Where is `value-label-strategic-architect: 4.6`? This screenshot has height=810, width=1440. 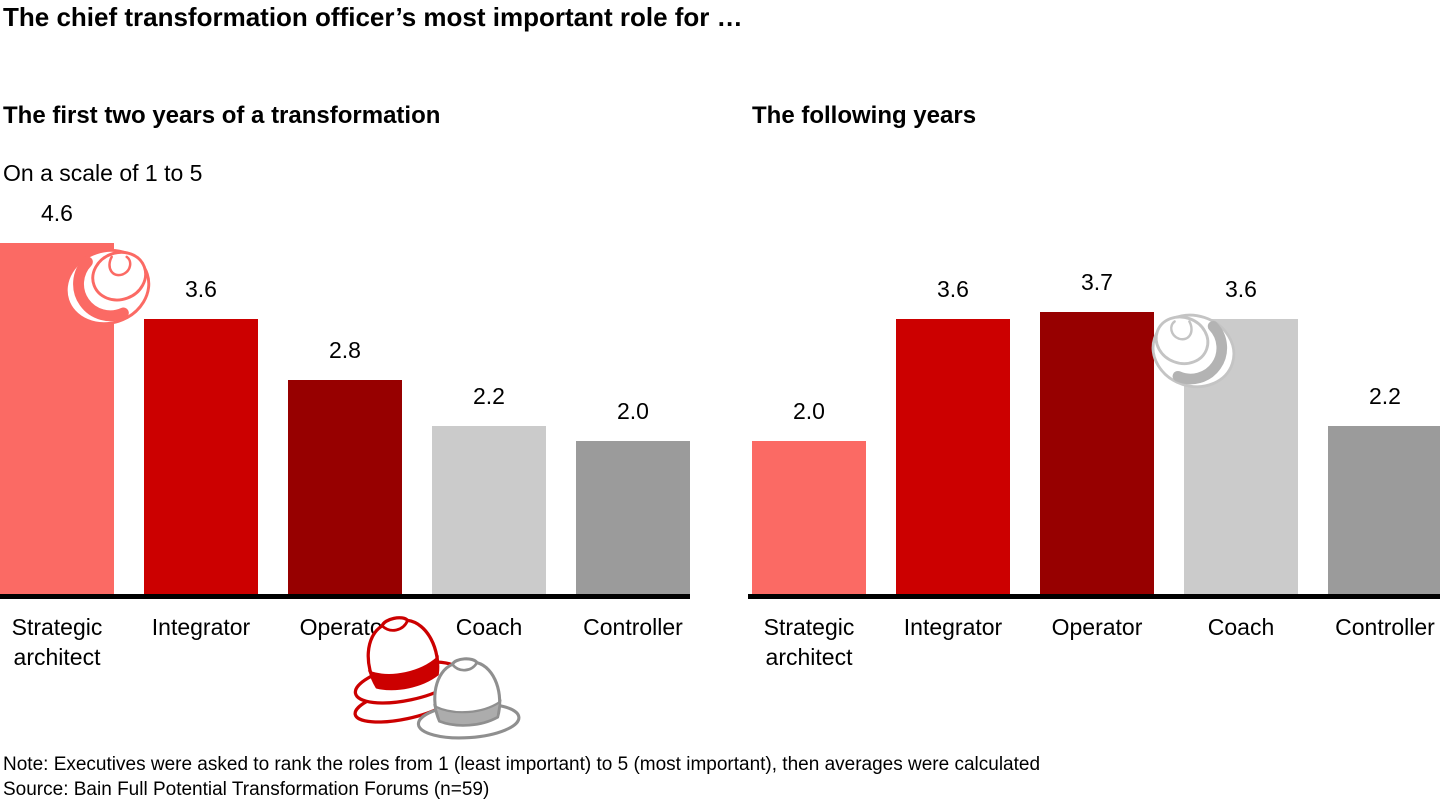
value-label-strategic-architect: 4.6 is located at coordinates (57, 213).